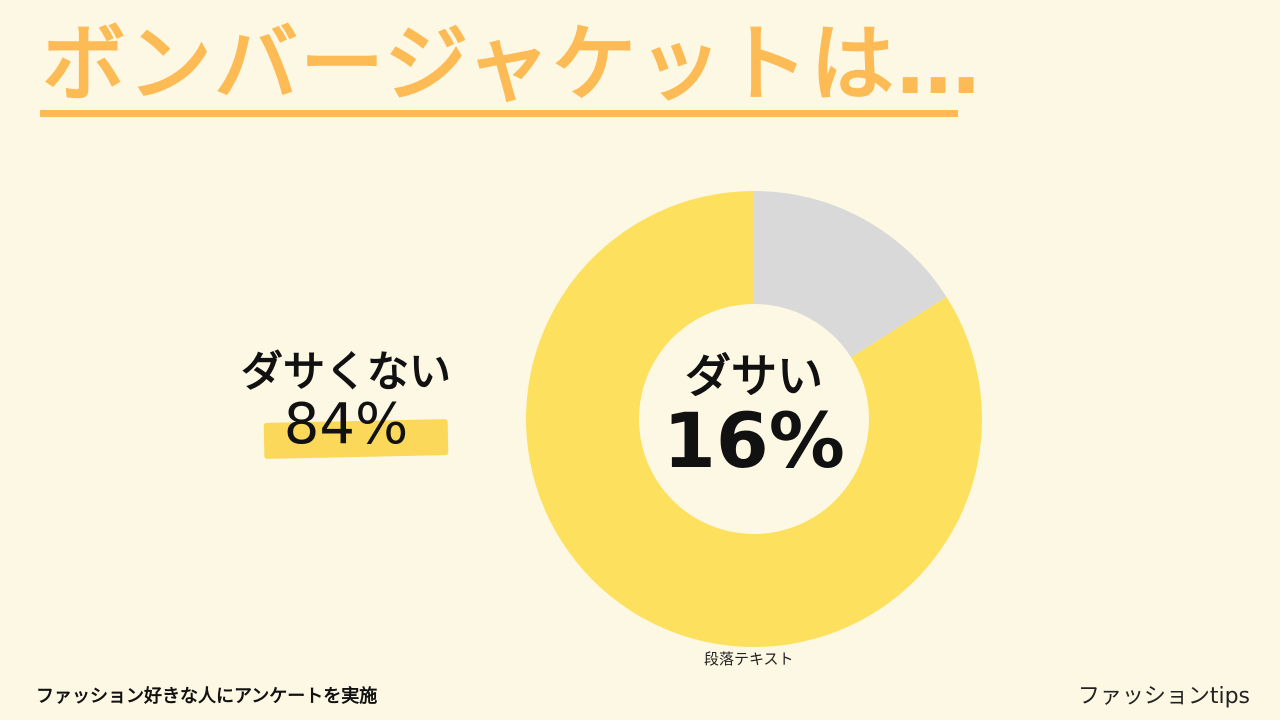  Describe the element at coordinates (346, 424) in the screenshot. I see `not-lame-percent: 84%` at that location.